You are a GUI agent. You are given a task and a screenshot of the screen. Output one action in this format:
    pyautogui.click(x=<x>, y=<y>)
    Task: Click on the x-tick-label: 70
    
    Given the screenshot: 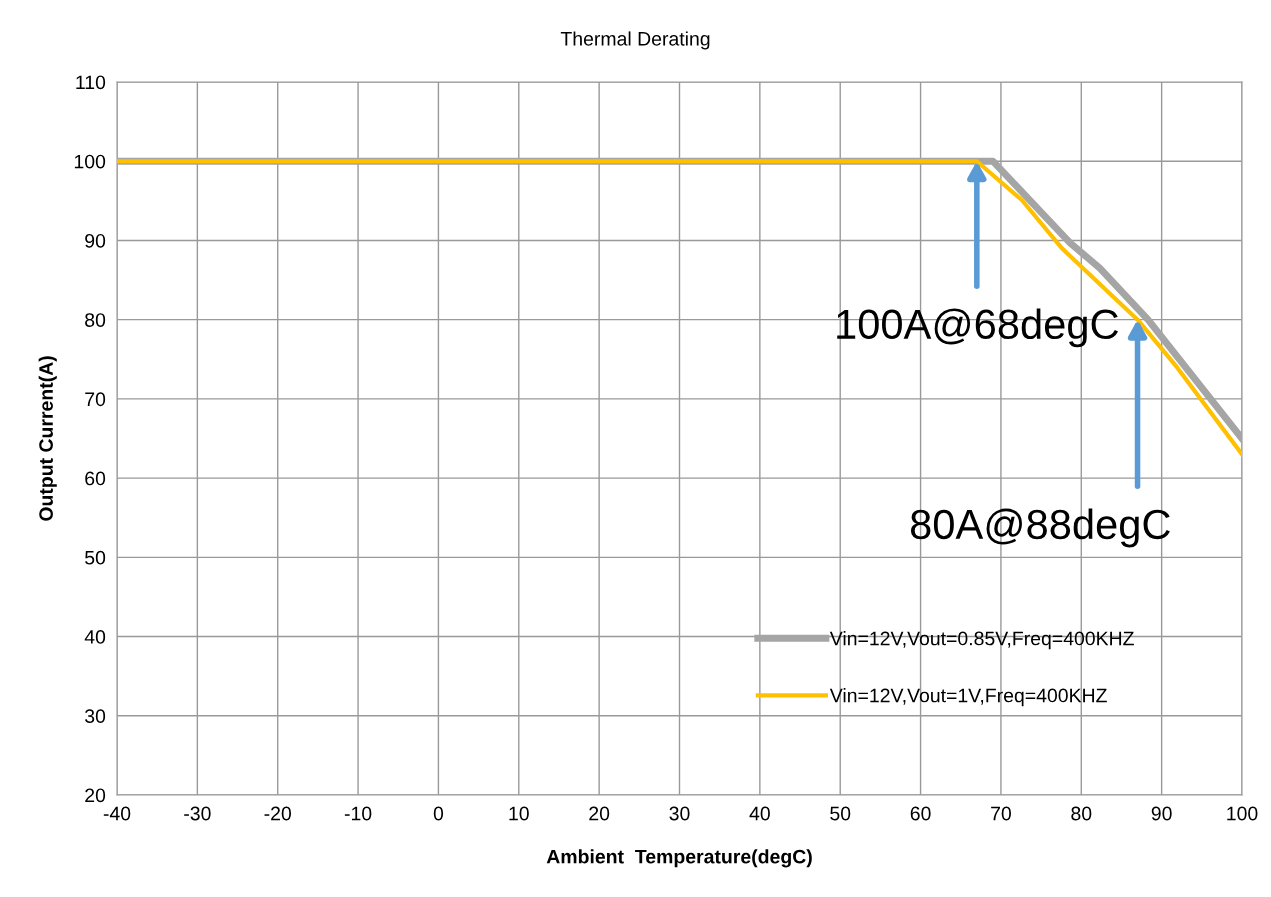 What is the action you would take?
    pyautogui.click(x=1001, y=813)
    